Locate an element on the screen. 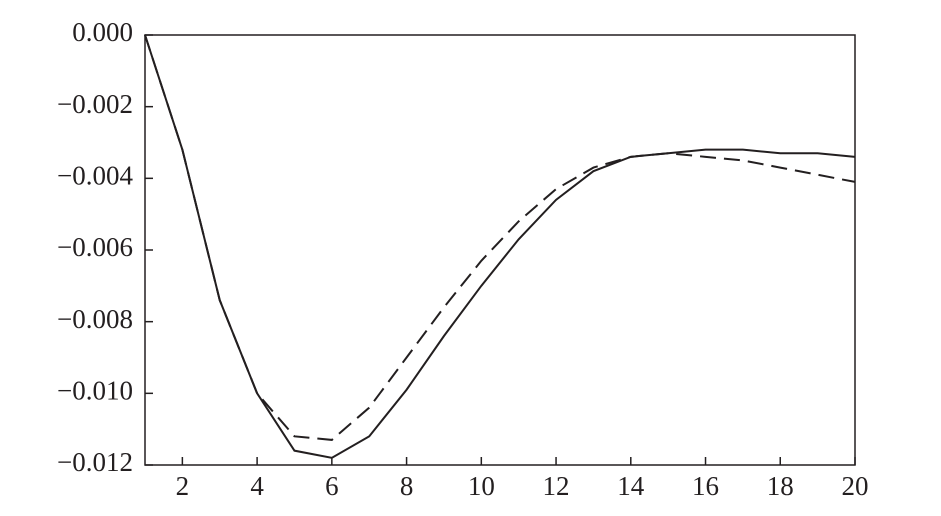  x-tick-label: 4 is located at coordinates (257, 486).